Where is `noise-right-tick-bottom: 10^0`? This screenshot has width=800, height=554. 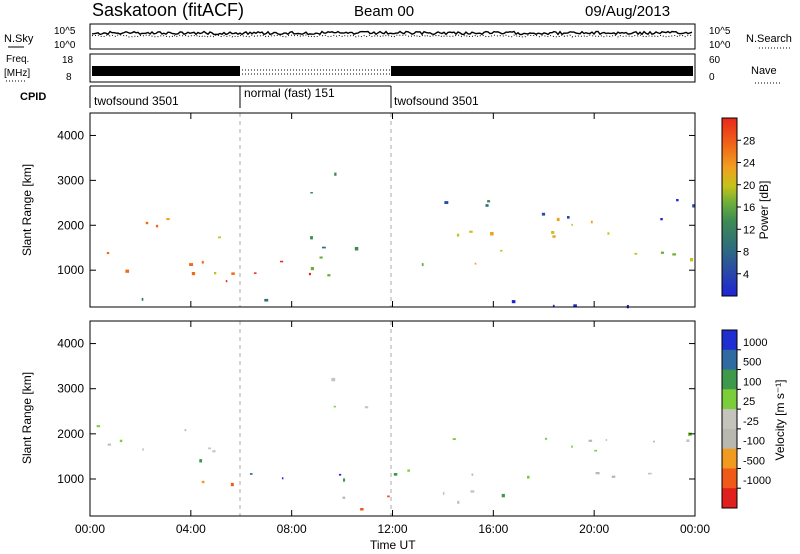 noise-right-tick-bottom: 10^0 is located at coordinates (720, 45).